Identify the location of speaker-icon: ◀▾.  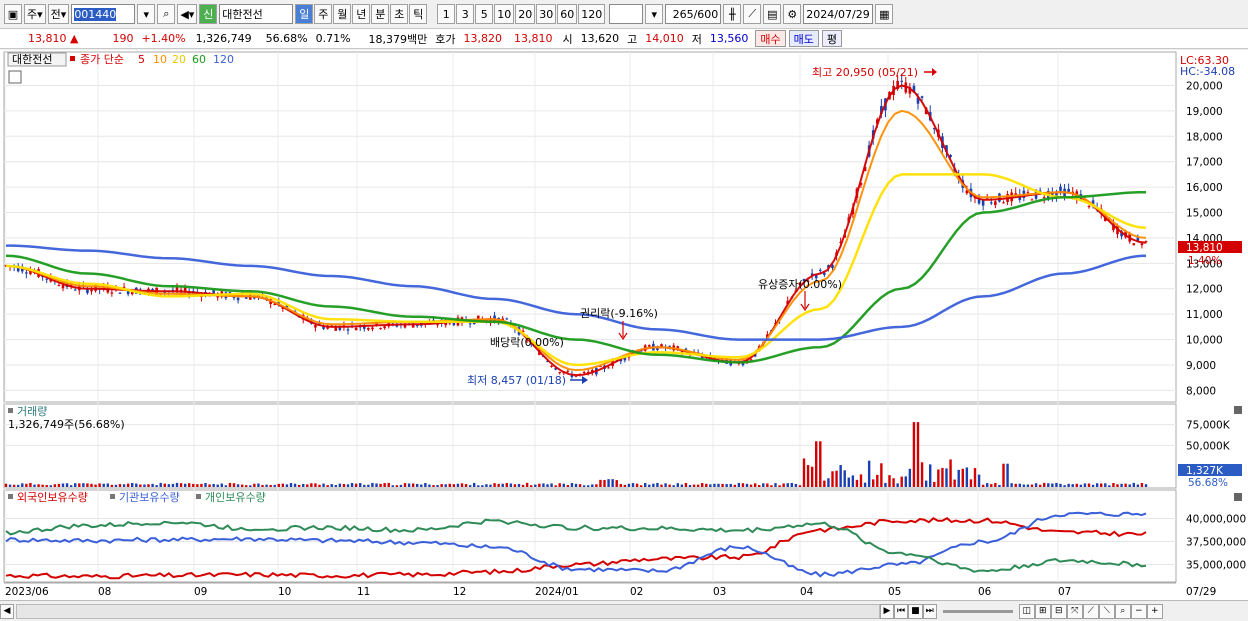
(187, 14).